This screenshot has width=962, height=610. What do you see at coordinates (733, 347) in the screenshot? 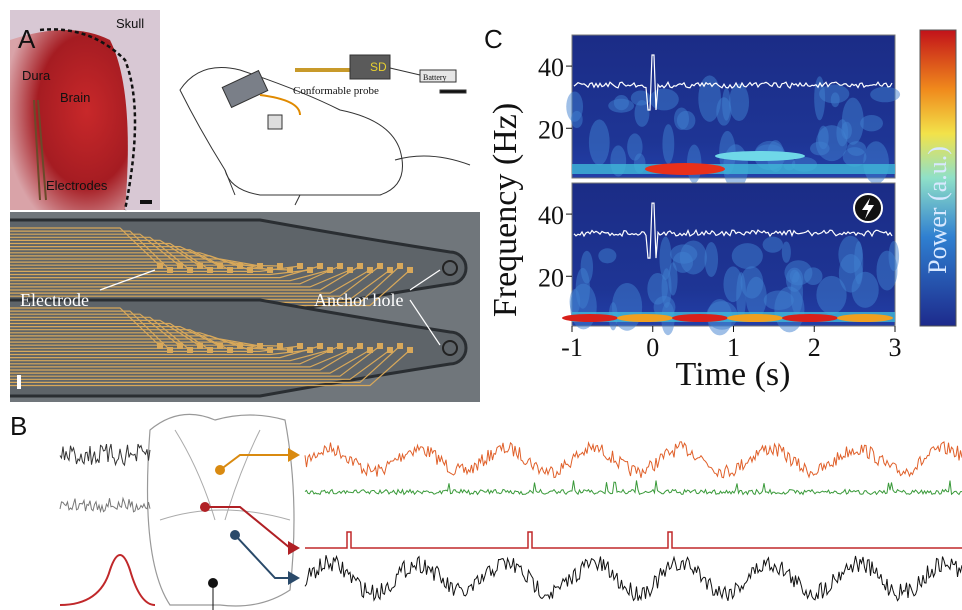
I see `x-tick-label: 1` at bounding box center [733, 347].